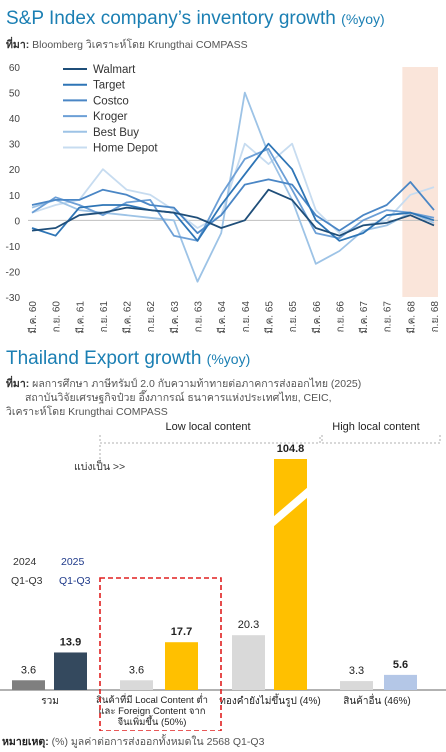  I want to click on chart2-title-text: Thailand Export growth, so click(104, 358).